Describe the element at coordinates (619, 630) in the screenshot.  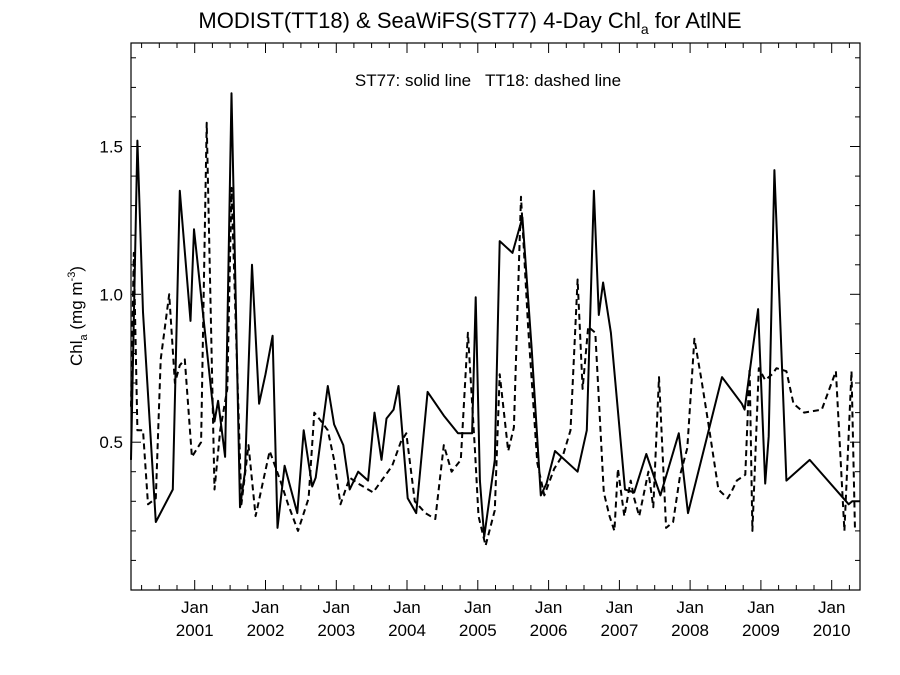
I see `x-tick-label-year: 2007` at that location.